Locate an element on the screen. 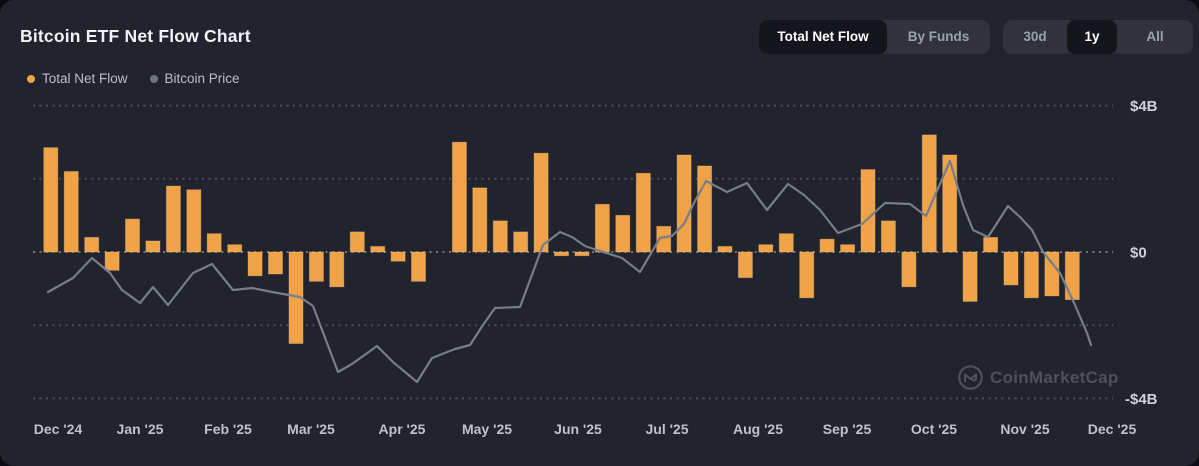  x-axis-tick-label: Nov '25 is located at coordinates (1024, 429).